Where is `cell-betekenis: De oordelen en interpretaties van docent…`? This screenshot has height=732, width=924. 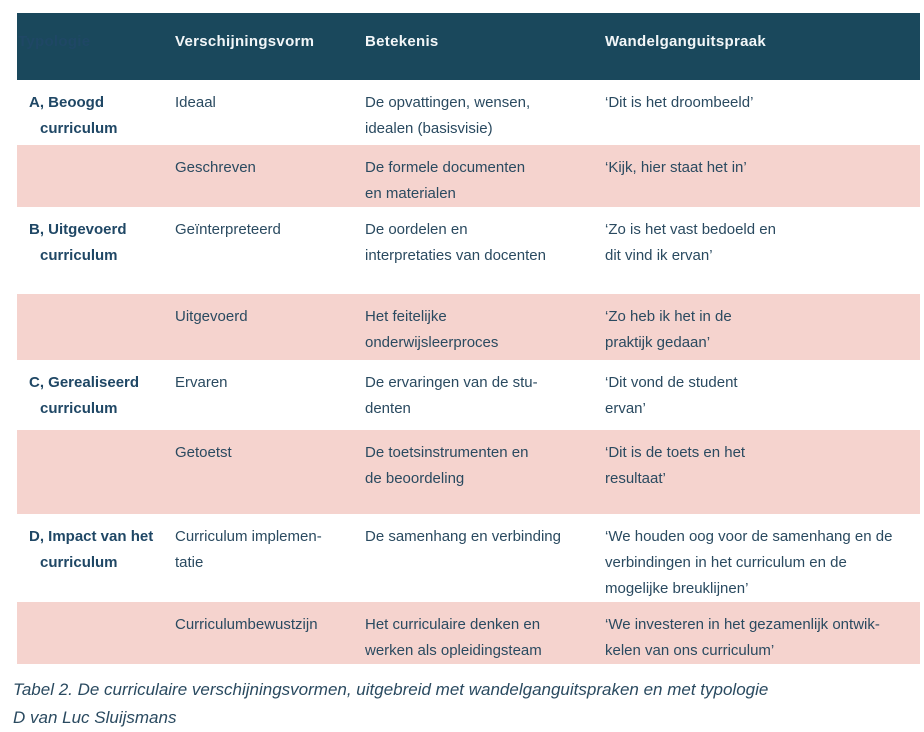
cell-betekenis: De oordelen en interpretaties van docent… is located at coordinates (455, 242).